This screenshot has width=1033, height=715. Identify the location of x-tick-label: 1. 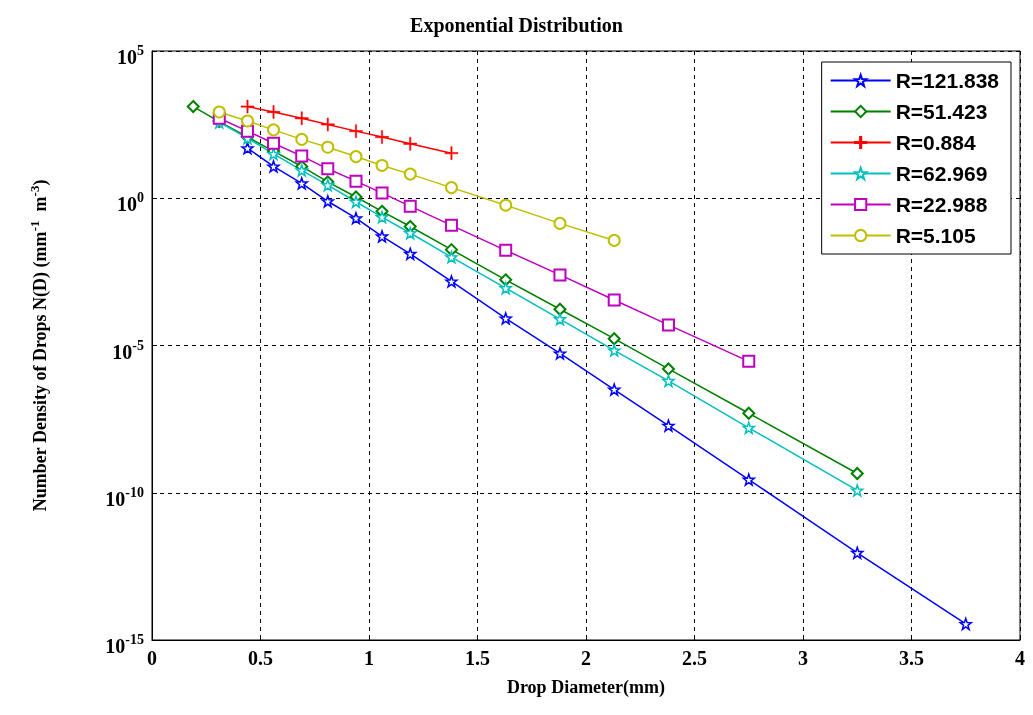
(369, 658).